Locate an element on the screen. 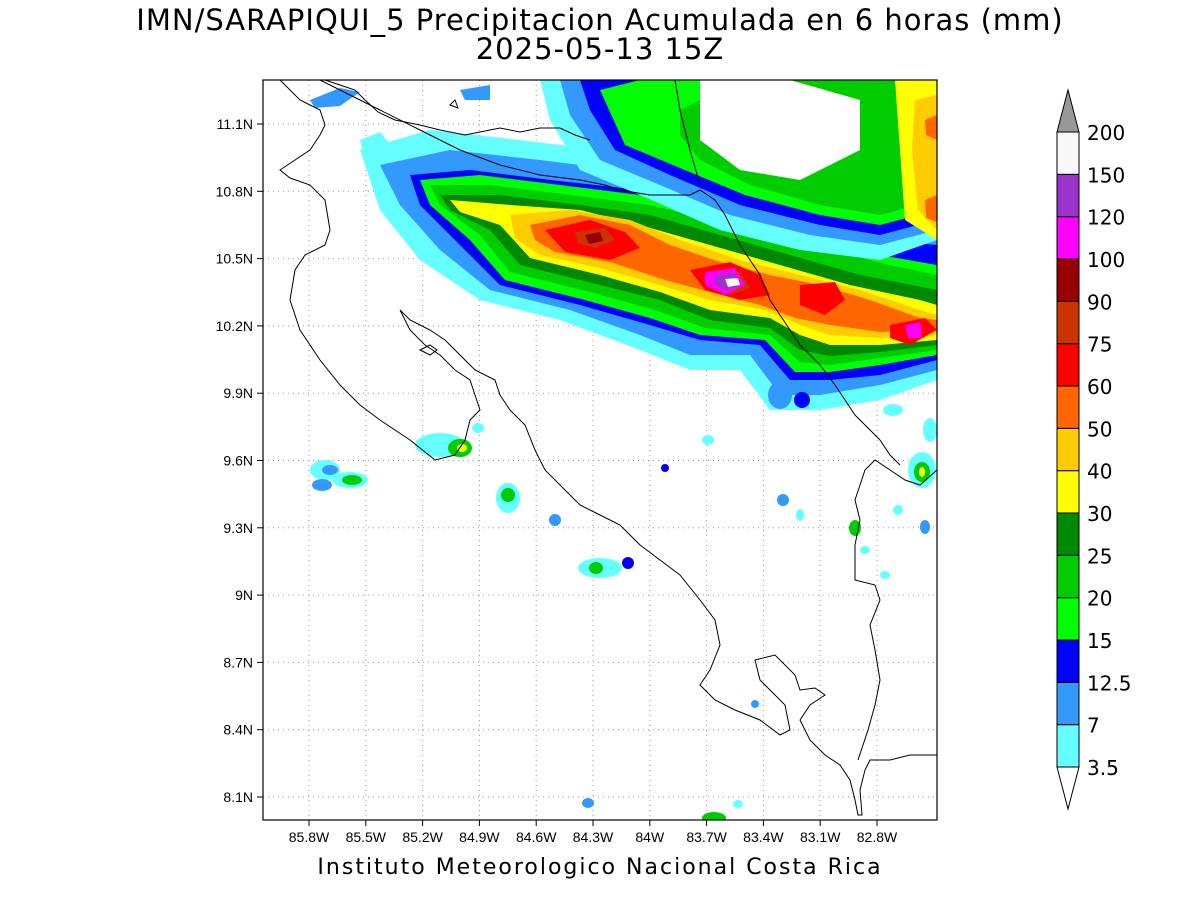 The height and width of the screenshot is (900, 1200). colorbar-label: 12.5 is located at coordinates (1109, 683).